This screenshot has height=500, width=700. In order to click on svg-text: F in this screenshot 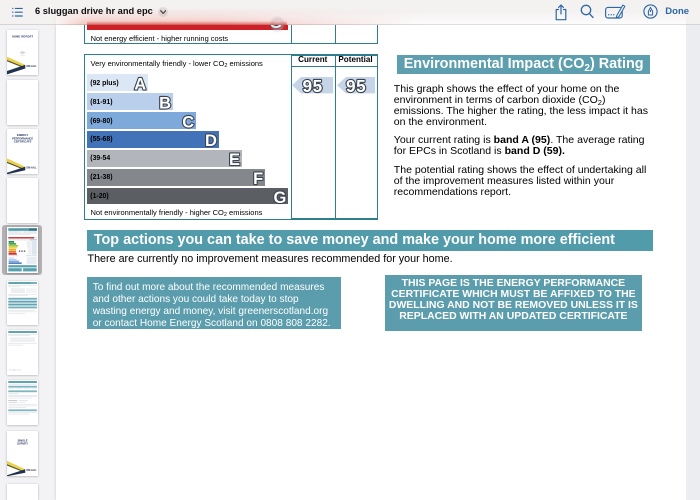, I will do `click(258, 179)`.